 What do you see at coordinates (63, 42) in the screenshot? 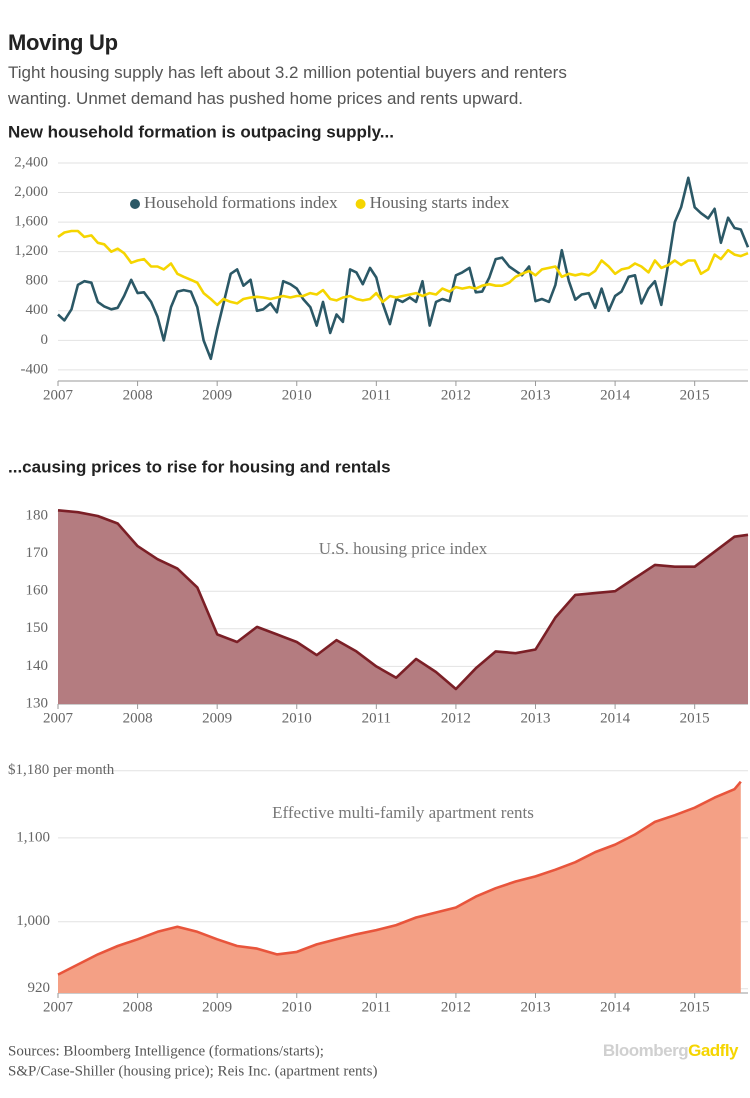
I see `page-title: Moving Up` at bounding box center [63, 42].